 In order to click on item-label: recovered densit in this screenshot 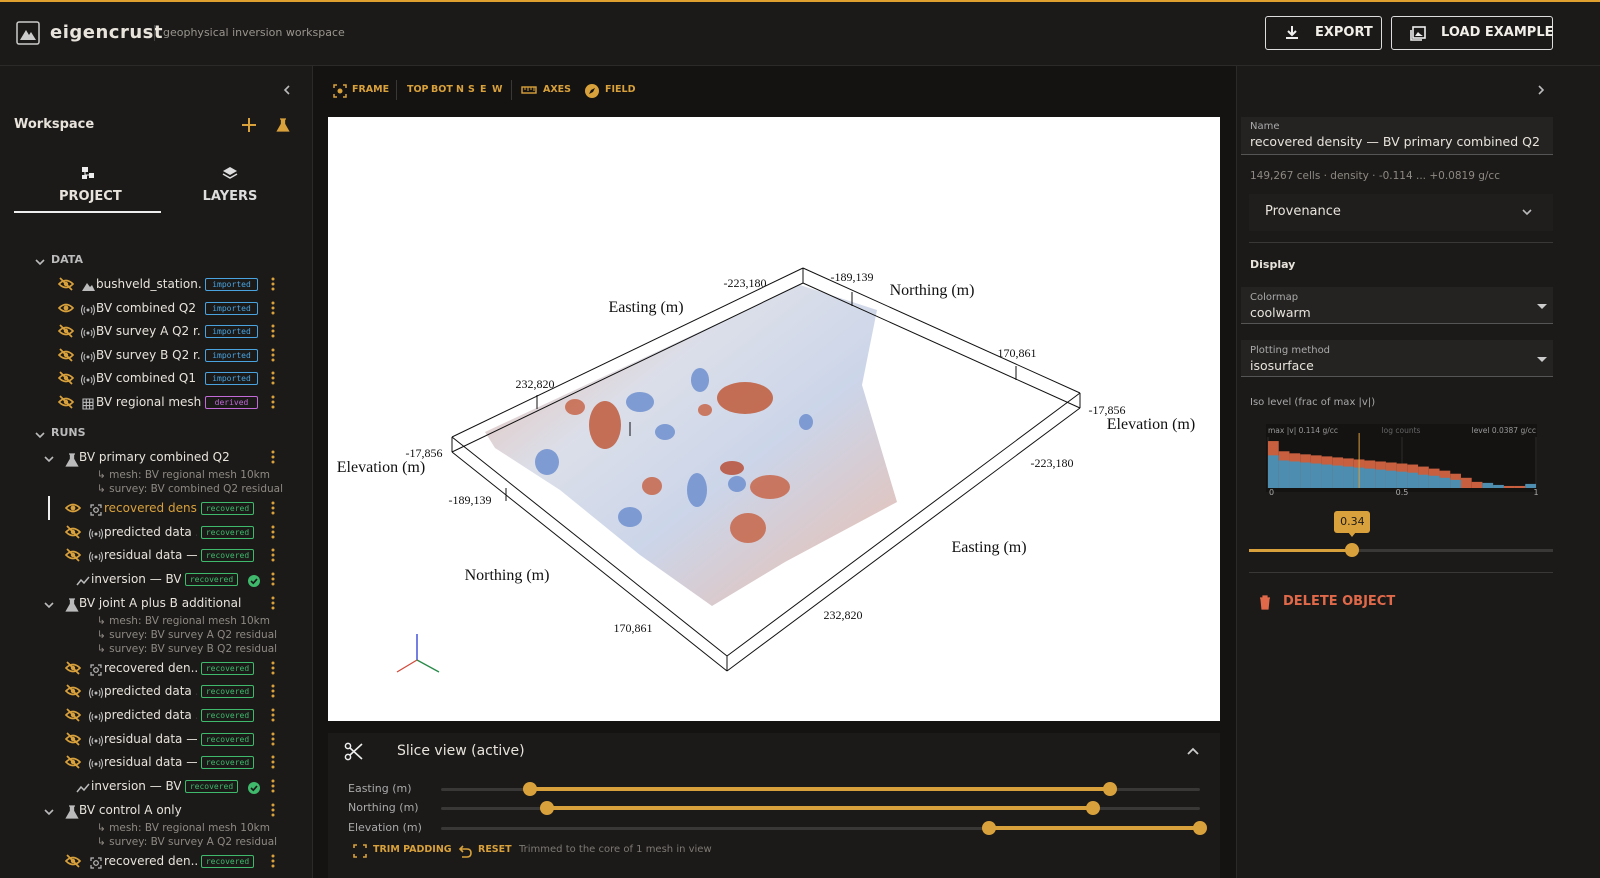, I will do `click(150, 508)`.